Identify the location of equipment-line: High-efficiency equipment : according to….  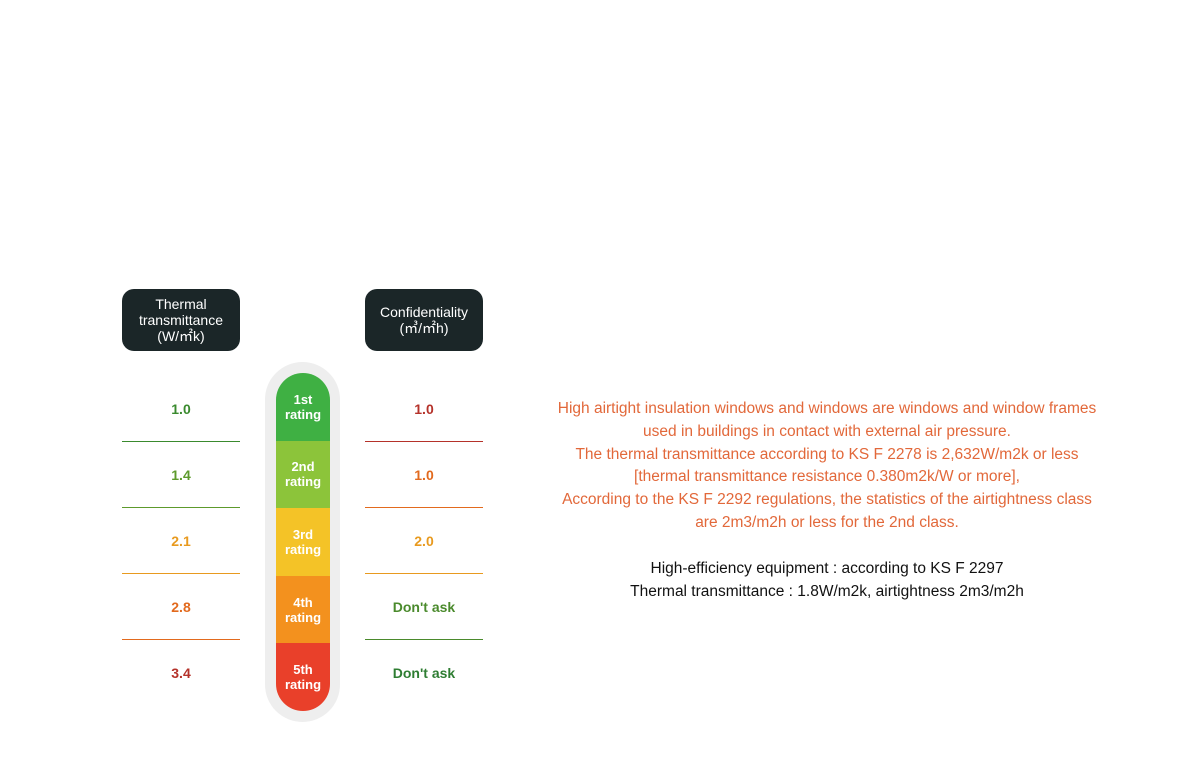
(827, 568).